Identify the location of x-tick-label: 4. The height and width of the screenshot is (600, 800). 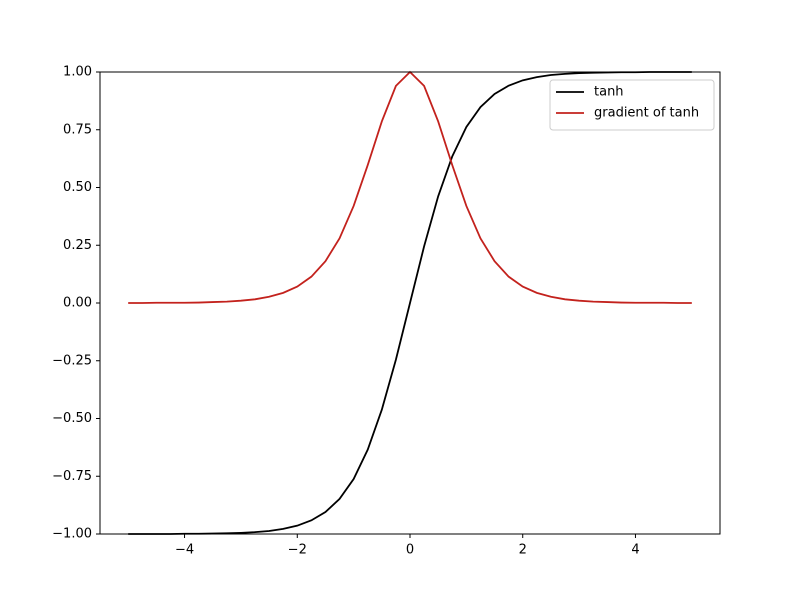
(635, 550).